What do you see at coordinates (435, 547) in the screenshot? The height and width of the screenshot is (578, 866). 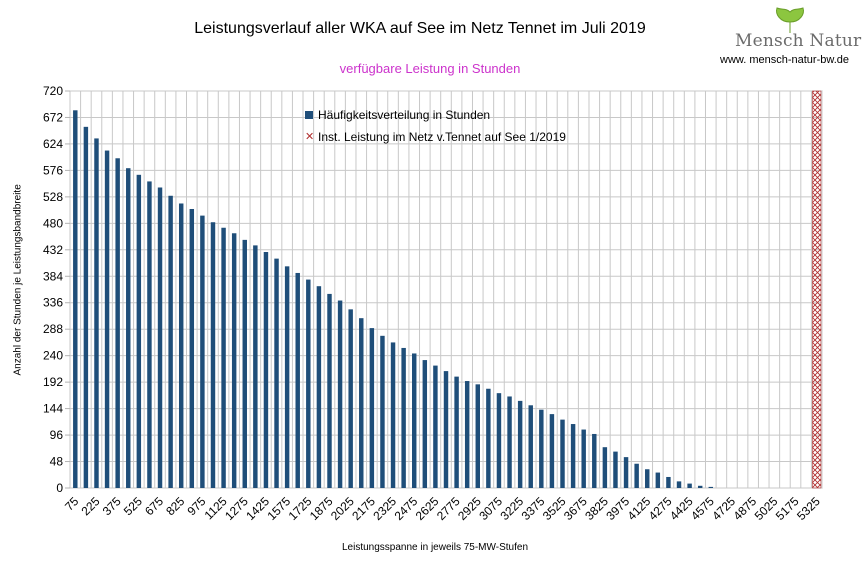 I see `x-axis-label: Leistungsspanne in jeweils 75-MW-Stufen` at bounding box center [435, 547].